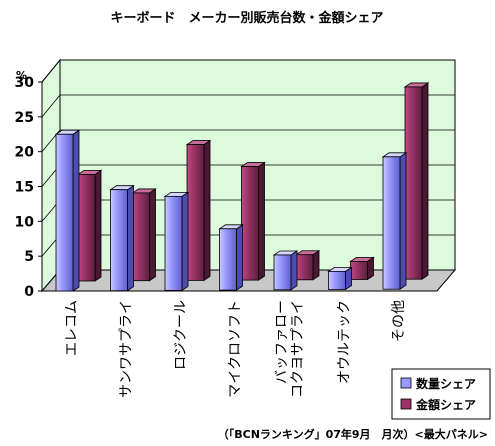  I want to click on category-label: バッファロー, so click(282, 342).